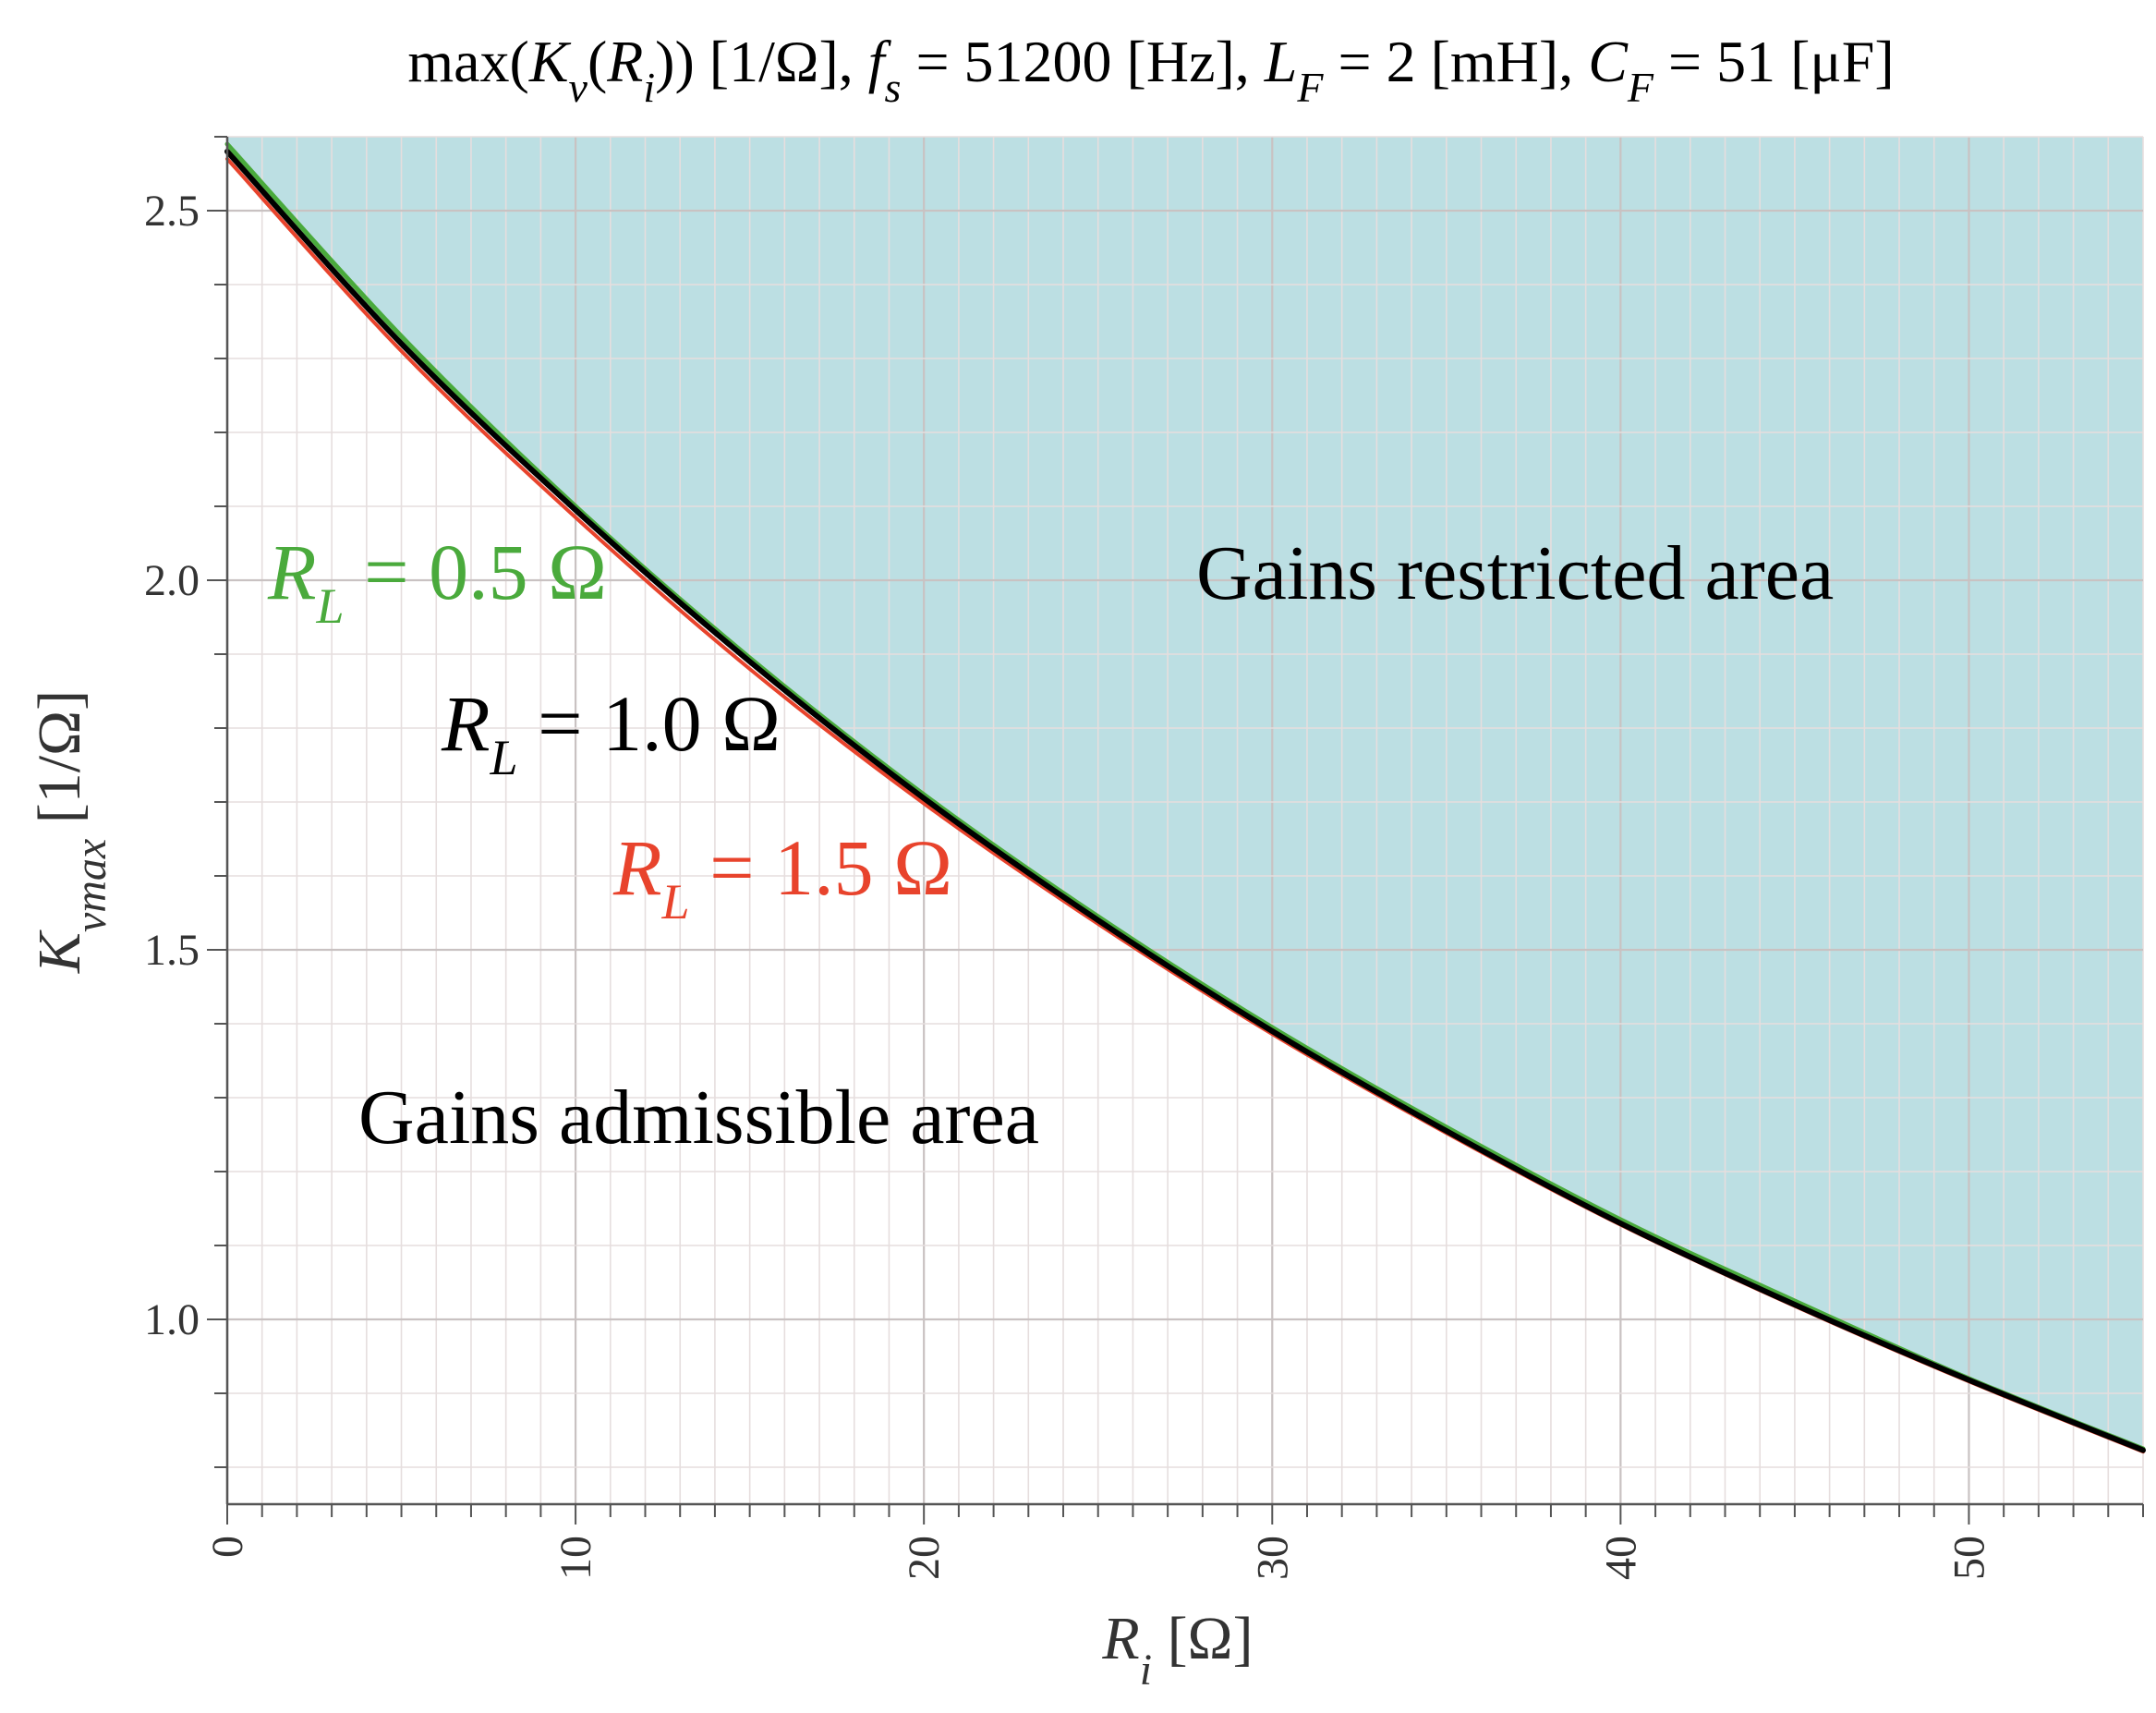 The image size is (2156, 1713). I want to click on y-axis-label: Kvmax [1/Ω], so click(70, 832).